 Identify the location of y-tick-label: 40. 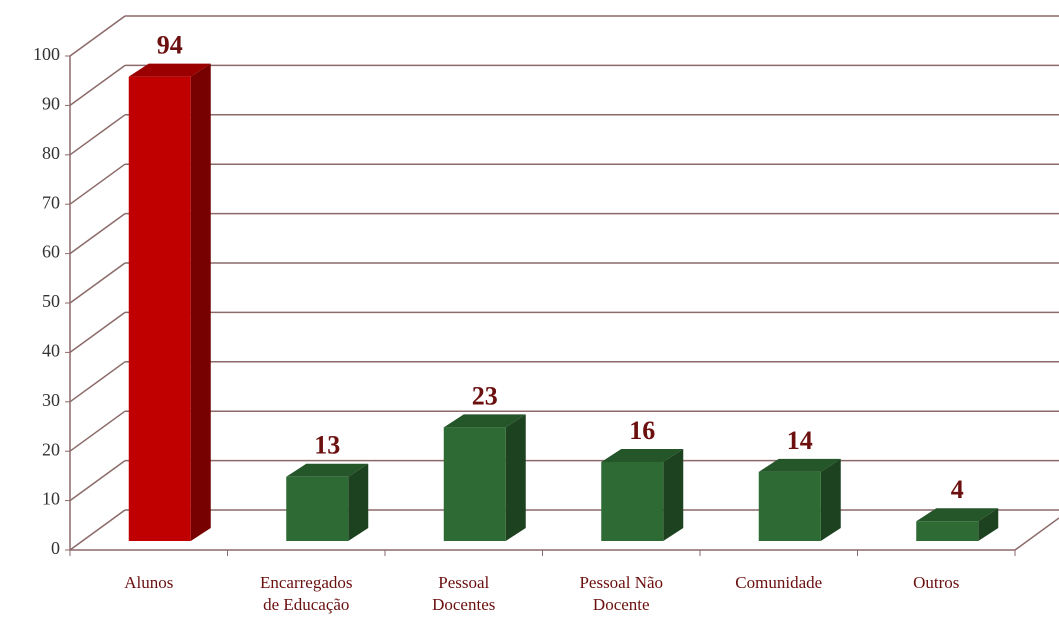
(51, 351).